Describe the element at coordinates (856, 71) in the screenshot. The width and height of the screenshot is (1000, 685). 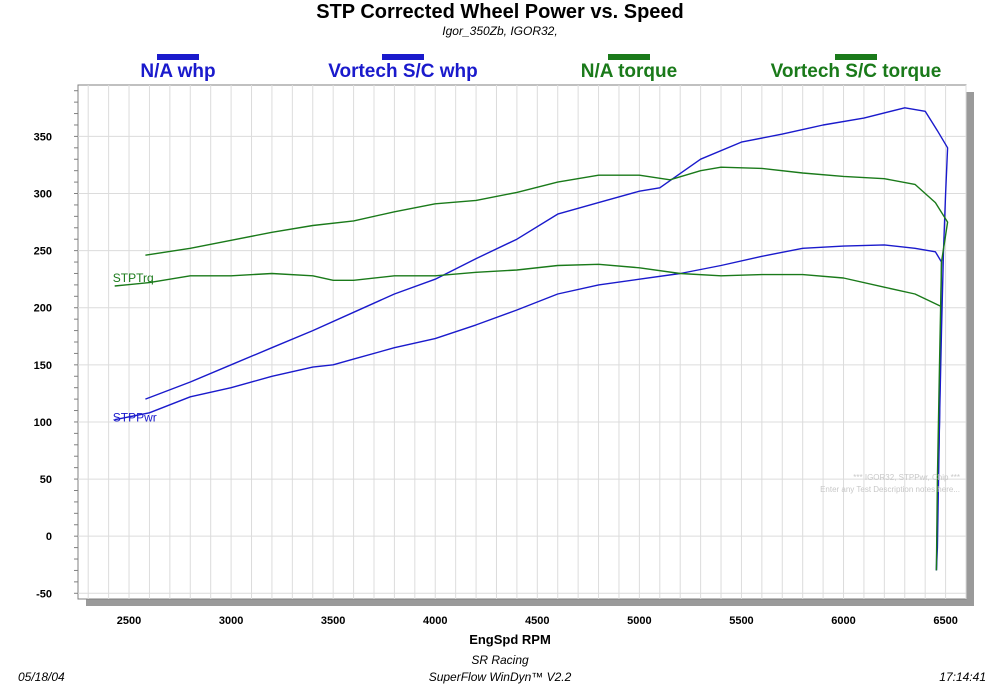
I see `legend-label: Vortech S/C torque` at that location.